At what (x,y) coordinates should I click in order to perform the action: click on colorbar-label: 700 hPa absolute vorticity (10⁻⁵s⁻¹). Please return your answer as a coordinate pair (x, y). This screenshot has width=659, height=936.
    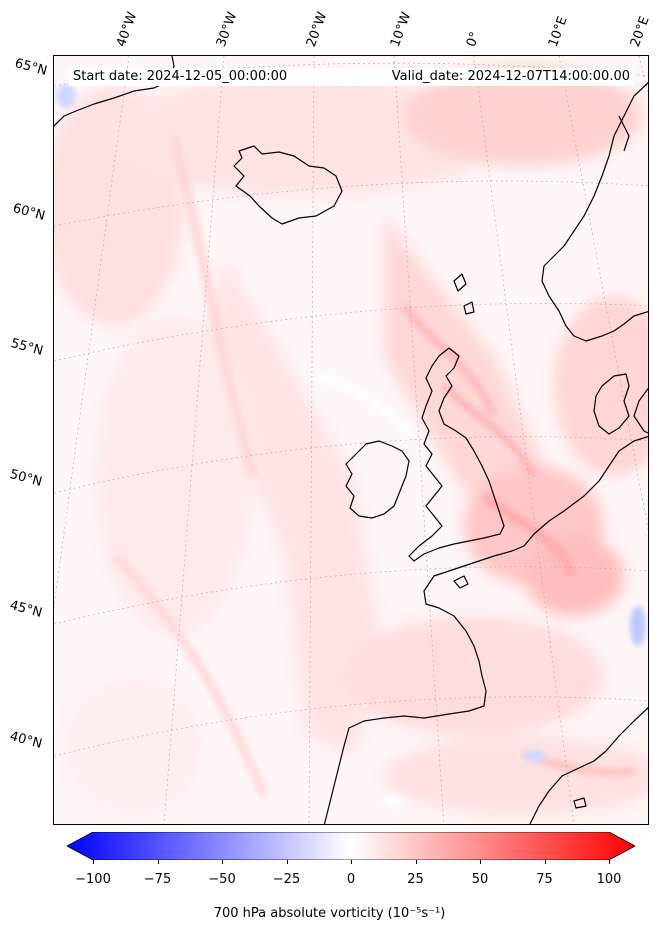
    Looking at the image, I should click on (329, 913).